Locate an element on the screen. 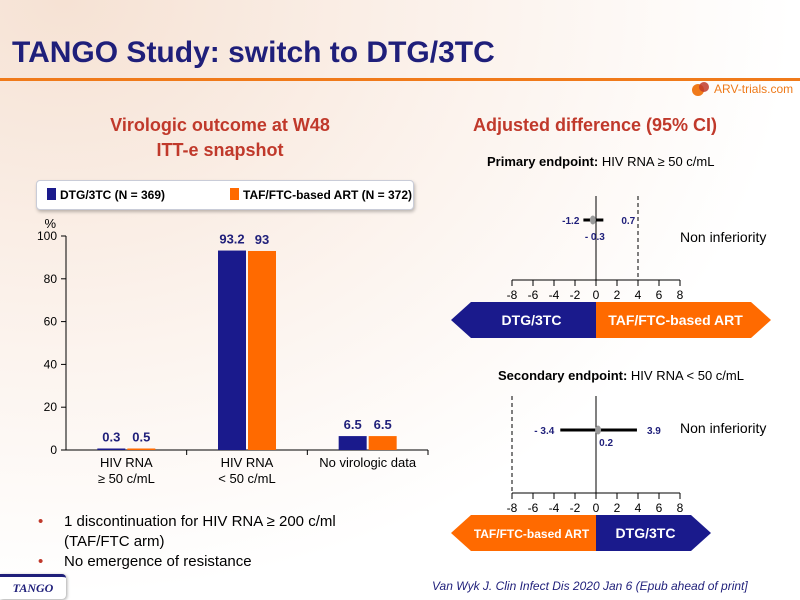  bar-chart-heading: Virologic outcome at W48 is located at coordinates (220, 125).